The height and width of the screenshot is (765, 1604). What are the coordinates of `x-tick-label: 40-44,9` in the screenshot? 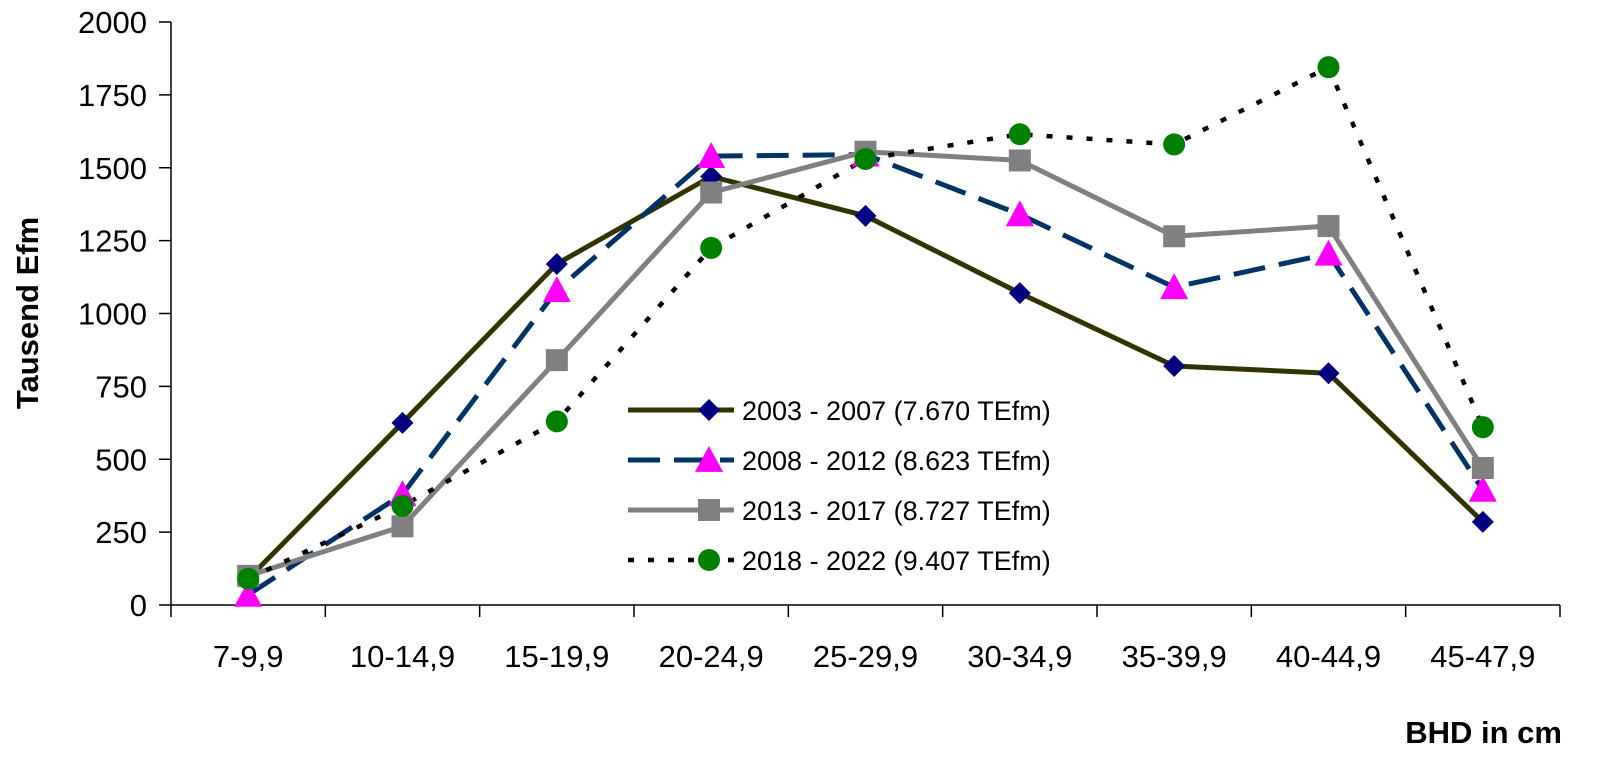 It's located at (1328, 656).